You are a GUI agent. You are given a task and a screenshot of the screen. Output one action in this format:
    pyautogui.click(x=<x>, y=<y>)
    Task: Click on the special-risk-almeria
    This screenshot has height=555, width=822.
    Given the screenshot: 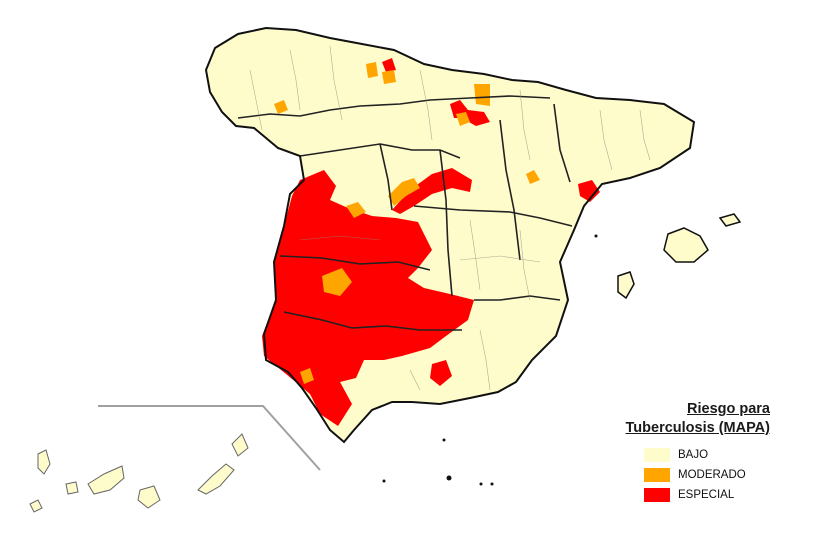 What is the action you would take?
    pyautogui.click(x=441, y=373)
    